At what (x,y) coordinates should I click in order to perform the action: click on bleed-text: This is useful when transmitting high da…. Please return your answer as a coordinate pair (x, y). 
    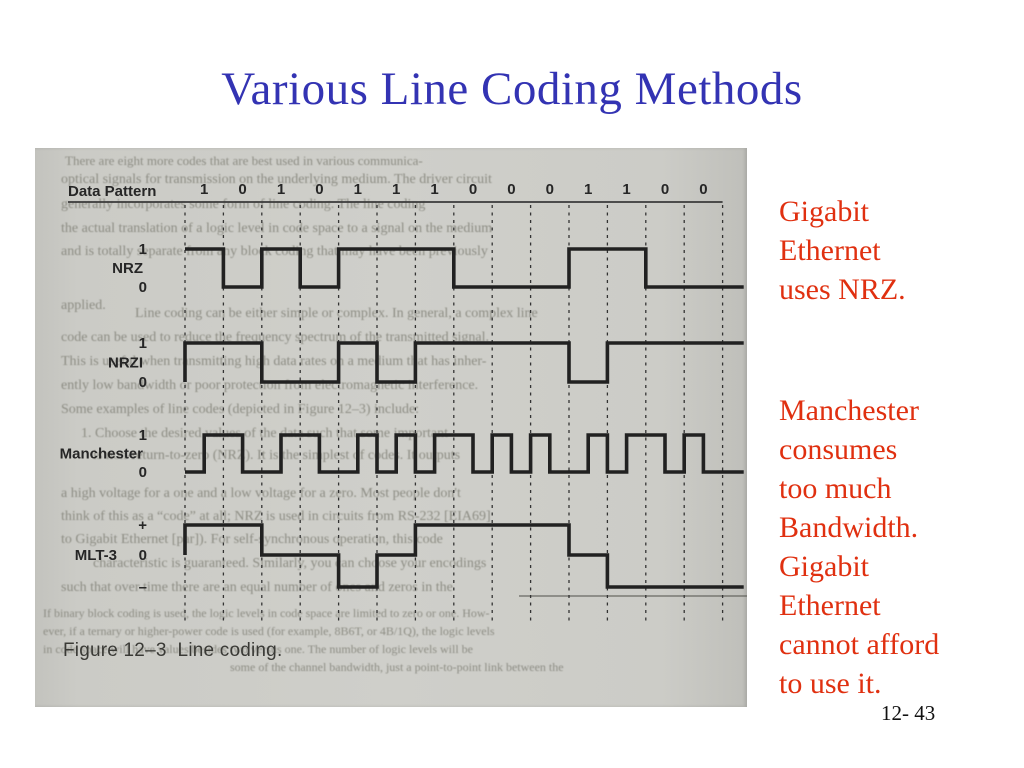
    Looking at the image, I should click on (274, 361).